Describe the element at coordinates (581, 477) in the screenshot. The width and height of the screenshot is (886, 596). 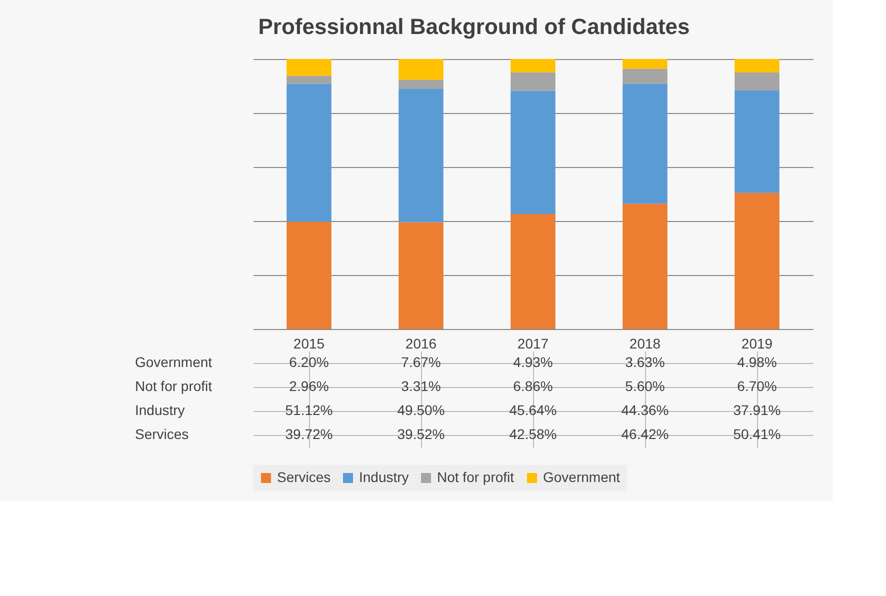
I see `legend-label: Government` at that location.